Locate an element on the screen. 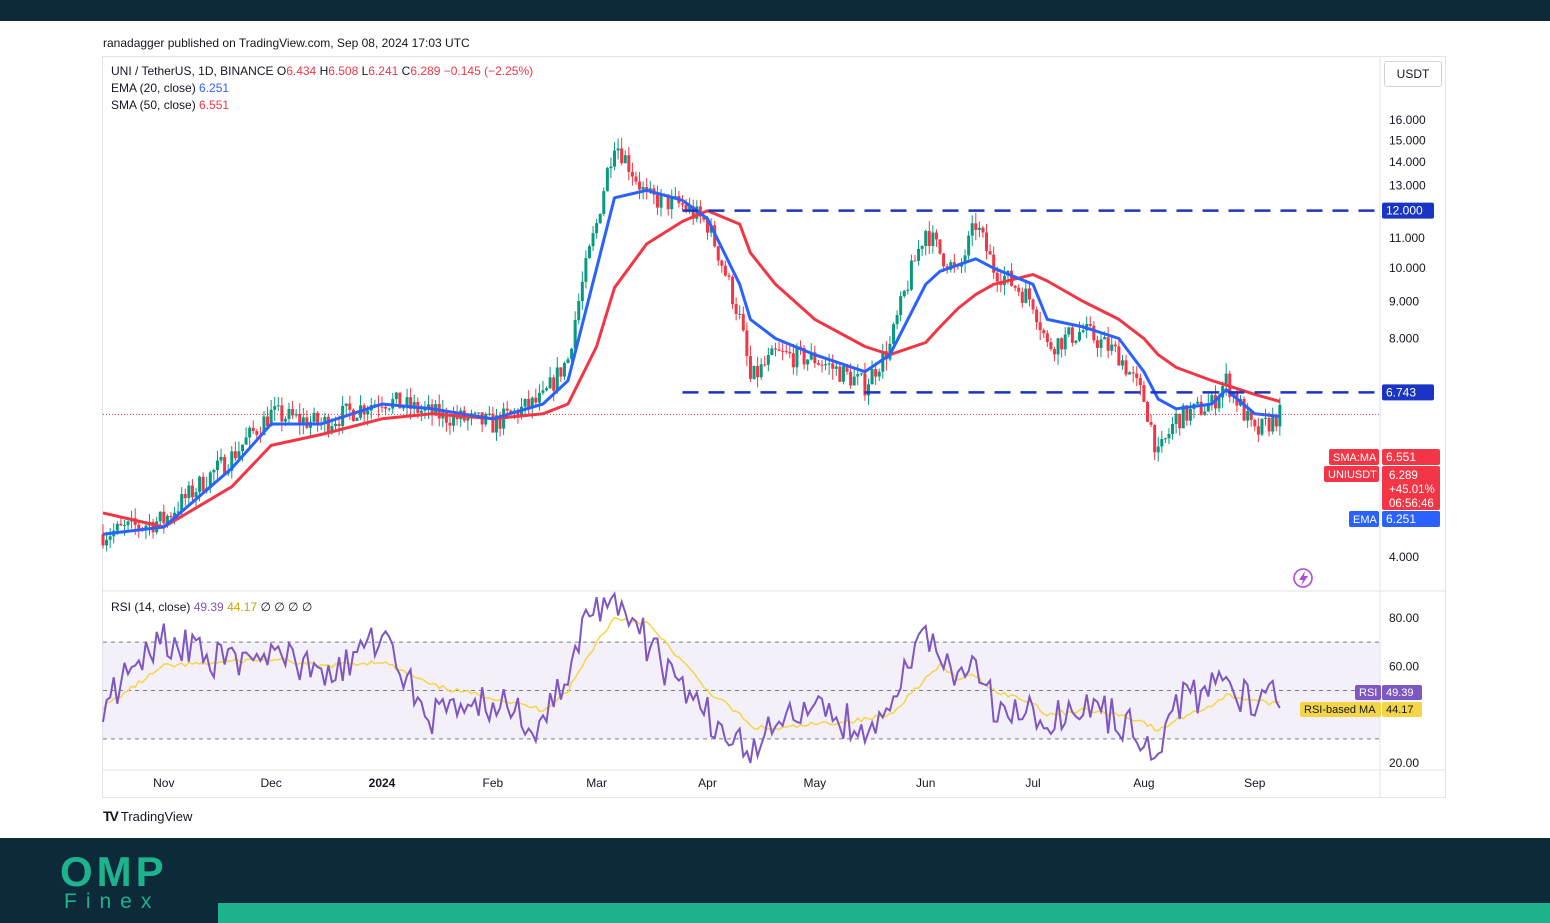  ohlc-close-label: C is located at coordinates (406, 71).